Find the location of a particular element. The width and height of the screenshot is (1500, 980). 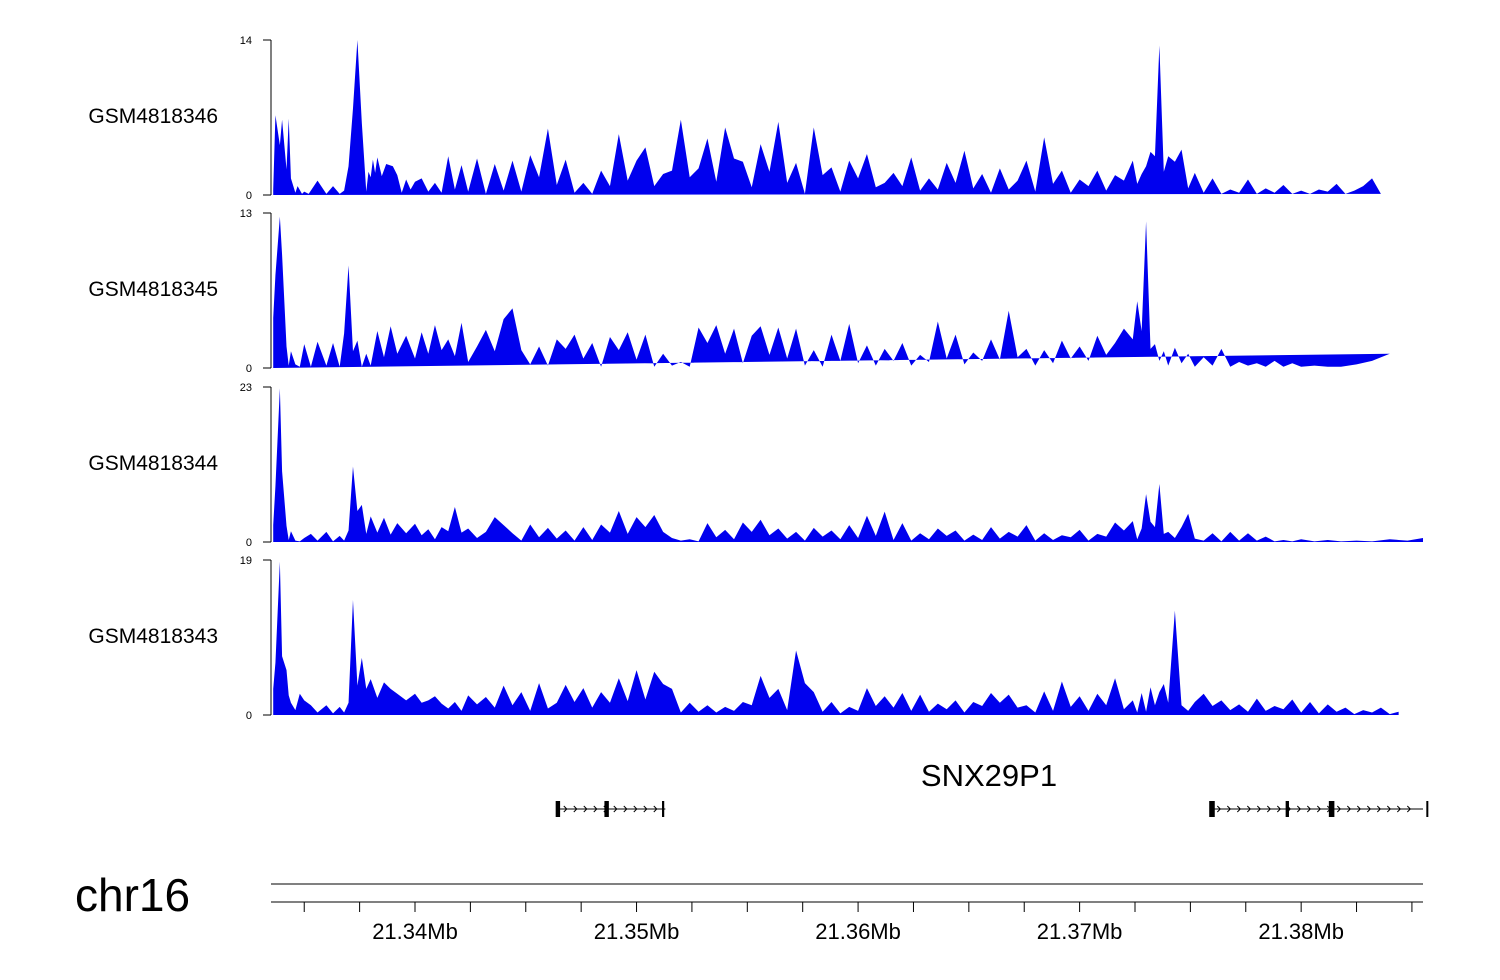

genome-axis: chr16 21.34Mb 21.35Mb 21.36Mb 21.37Mb 21.38Mb is located at coordinates (749, 906).